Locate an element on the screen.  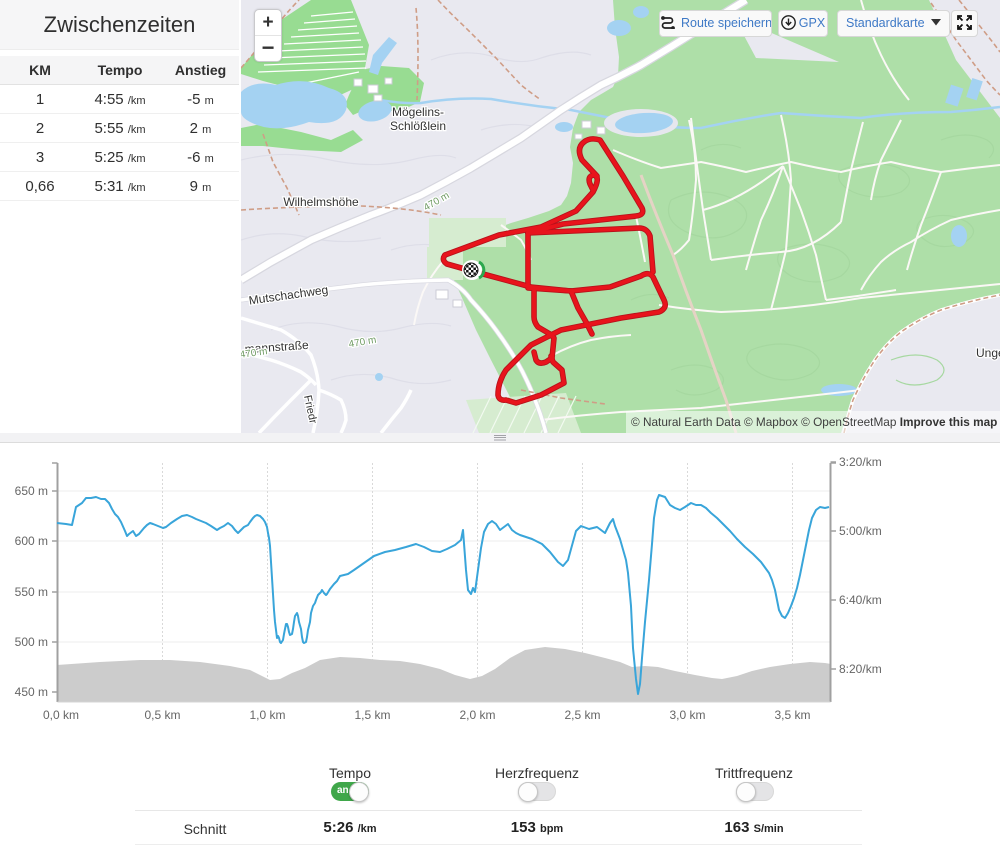
svg-text: 450 m is located at coordinates (31, 692).